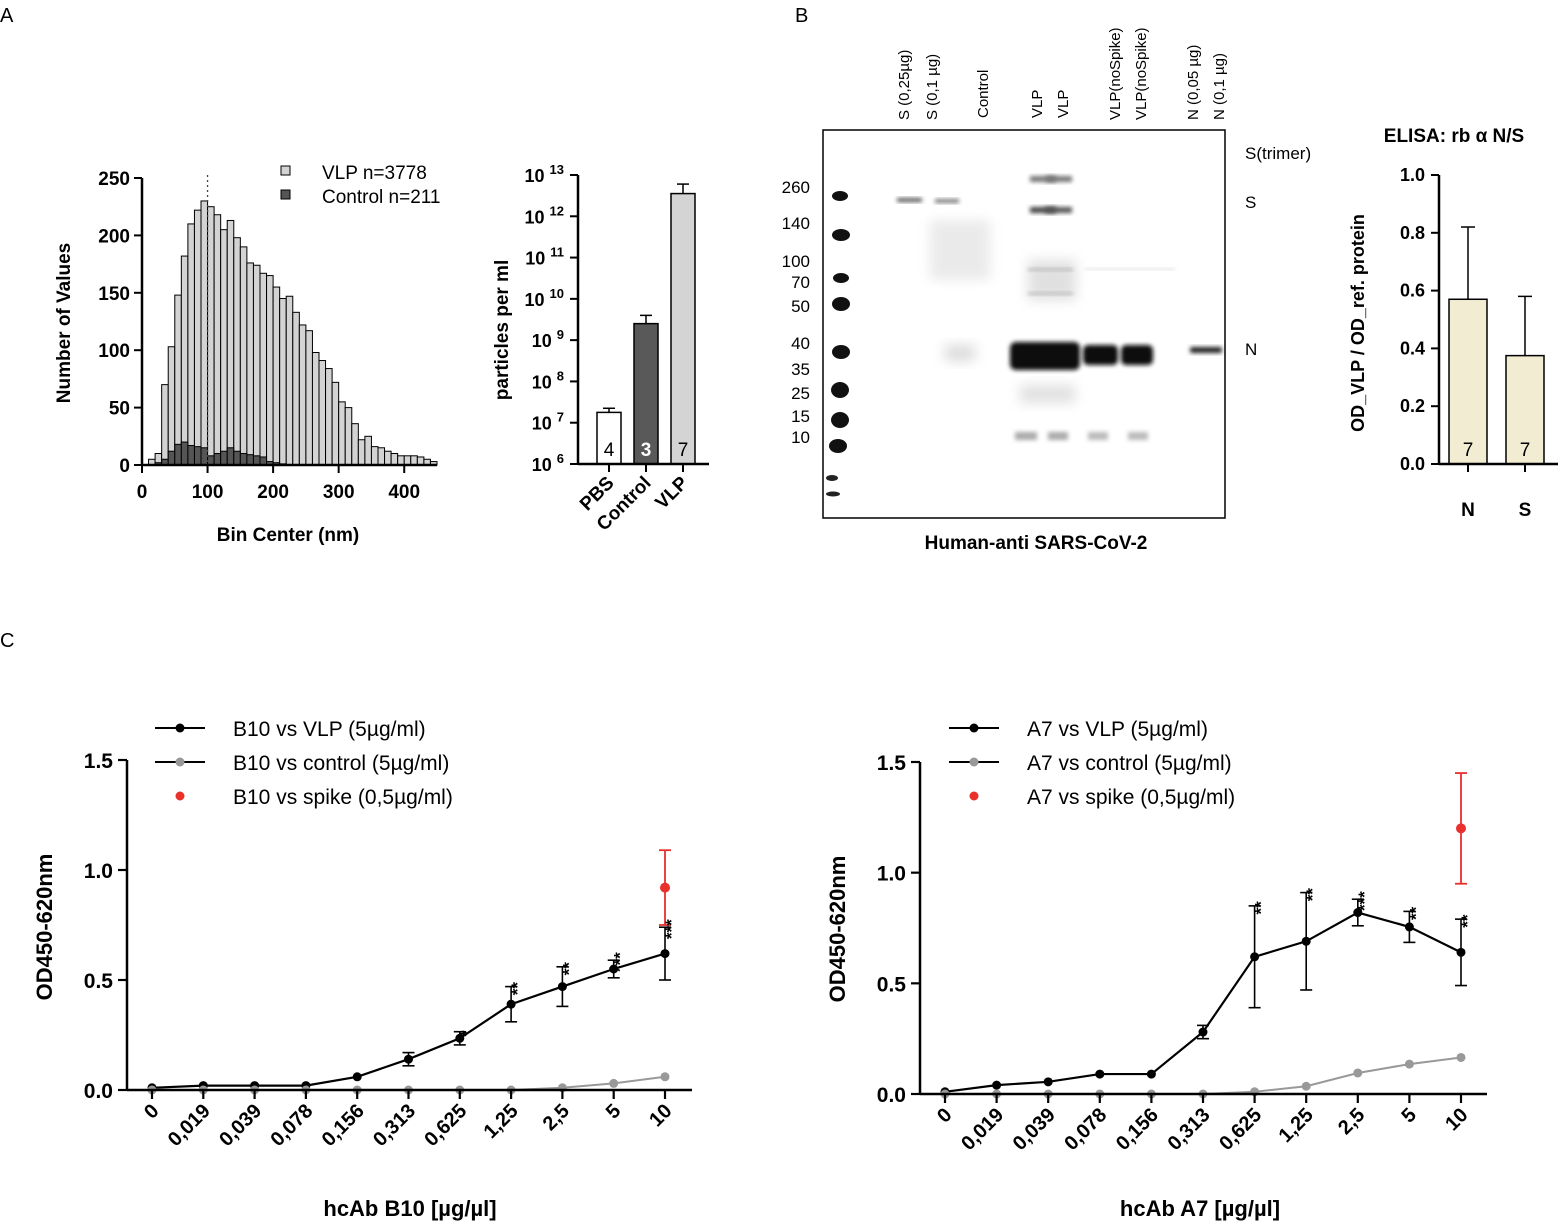  Describe the element at coordinates (646, 450) in the screenshot. I see `n-label: 3` at that location.